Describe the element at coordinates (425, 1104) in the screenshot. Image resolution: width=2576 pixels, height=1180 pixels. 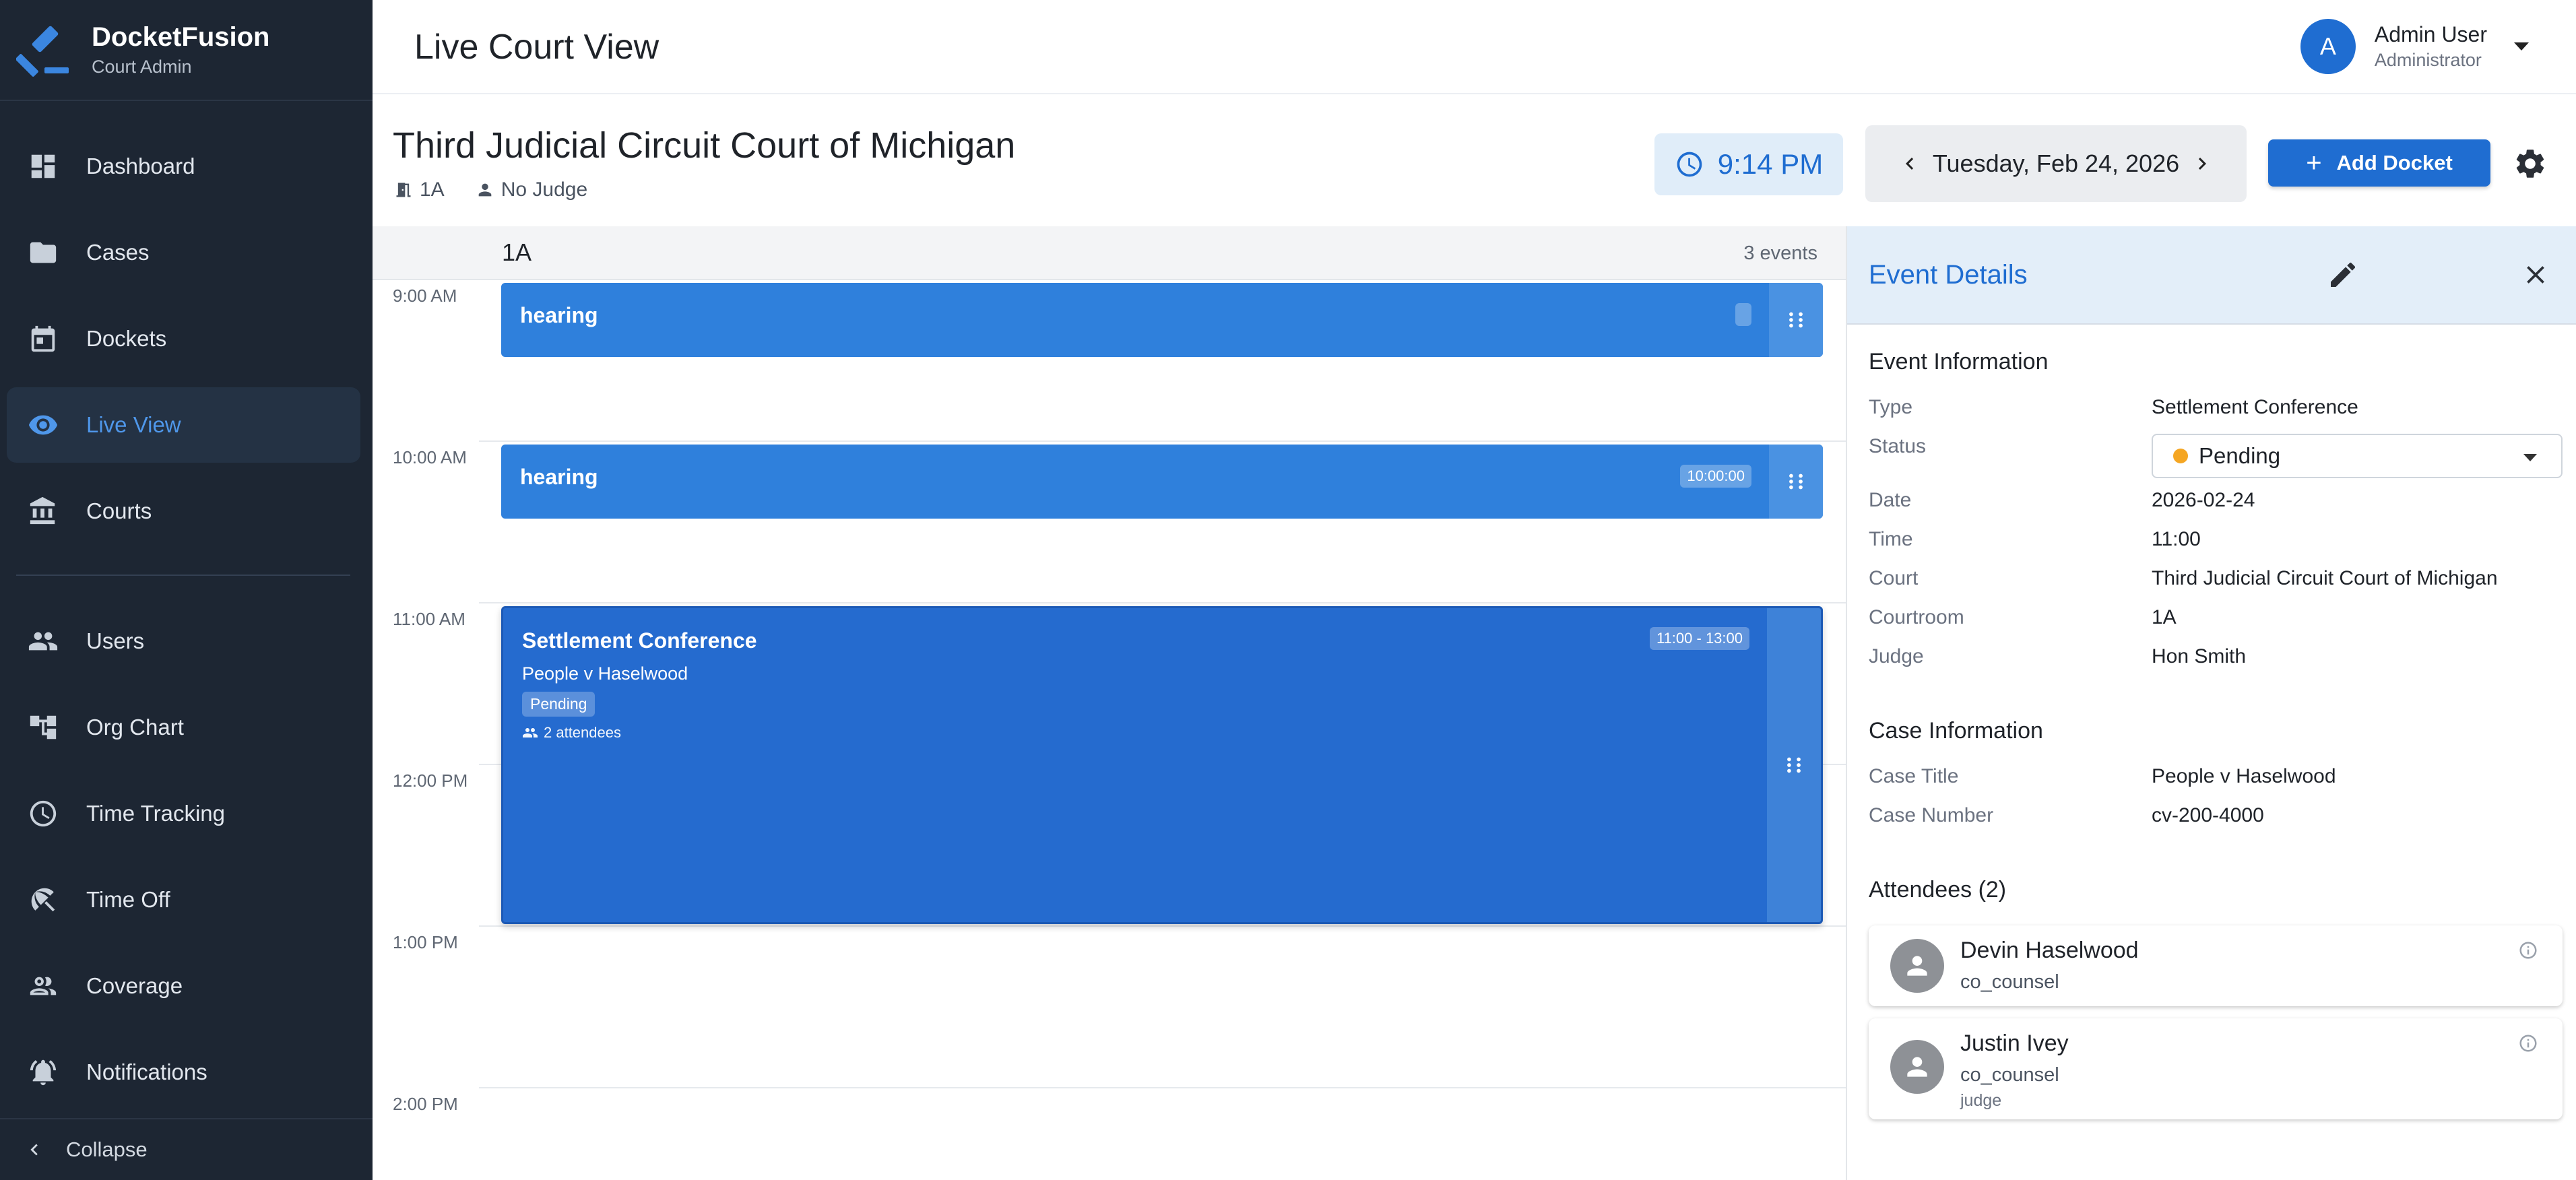
I see `hour-label: 2:00 PM` at that location.